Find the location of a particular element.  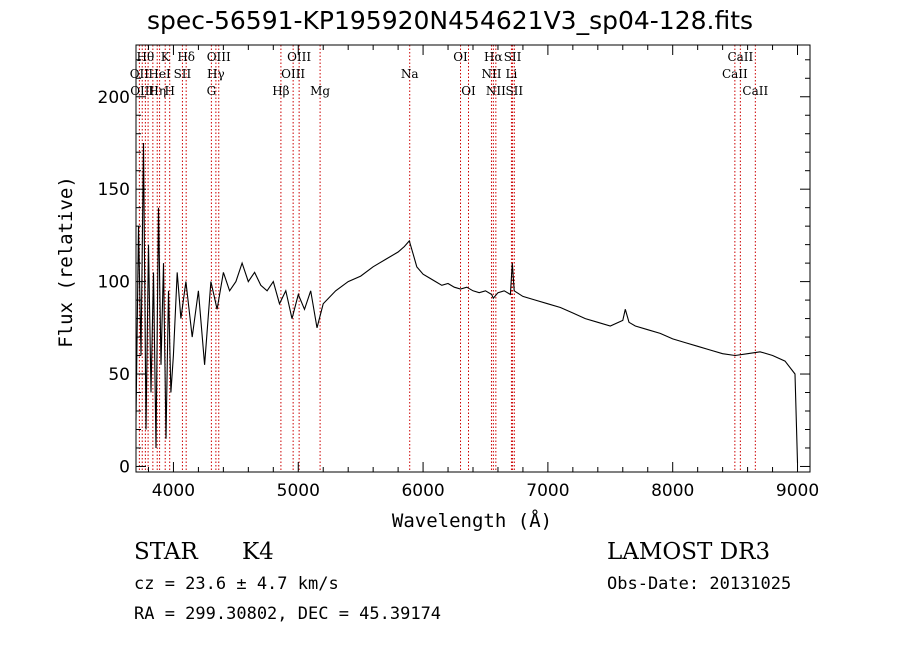

spectral-subclass: K4 is located at coordinates (258, 552).